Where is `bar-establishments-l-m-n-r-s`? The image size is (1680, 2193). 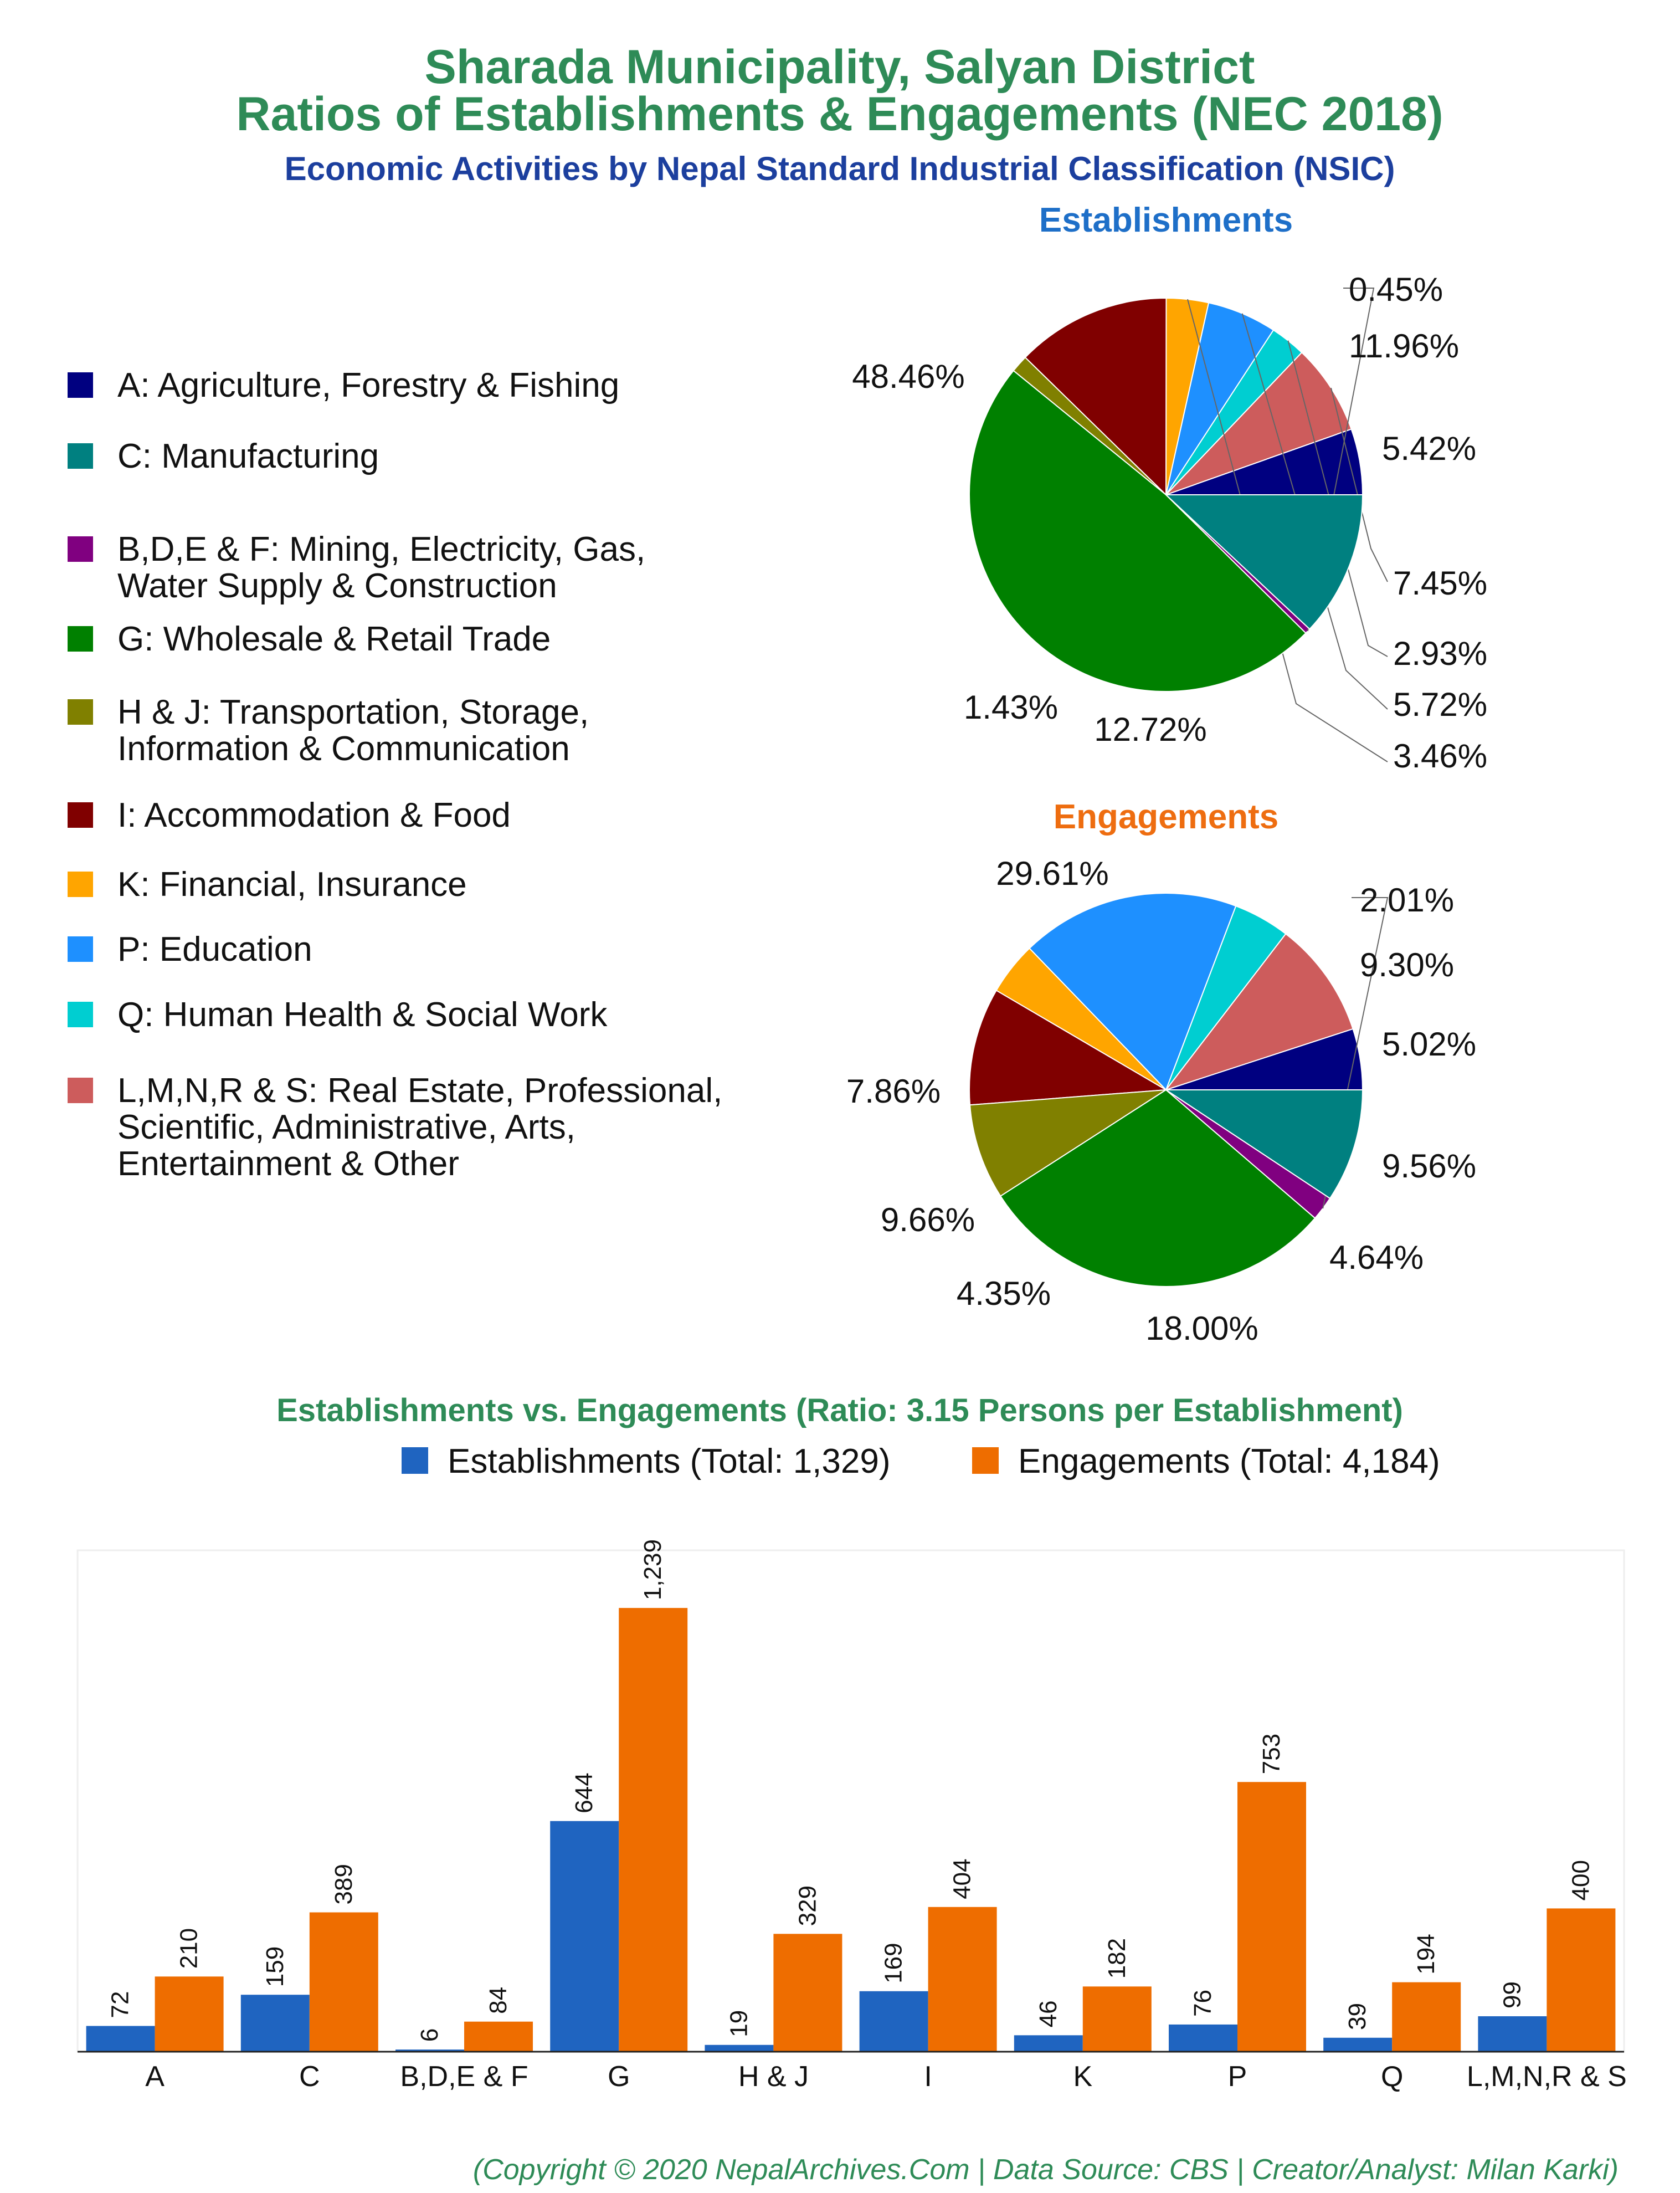 bar-establishments-l-m-n-r-s is located at coordinates (1512, 2034).